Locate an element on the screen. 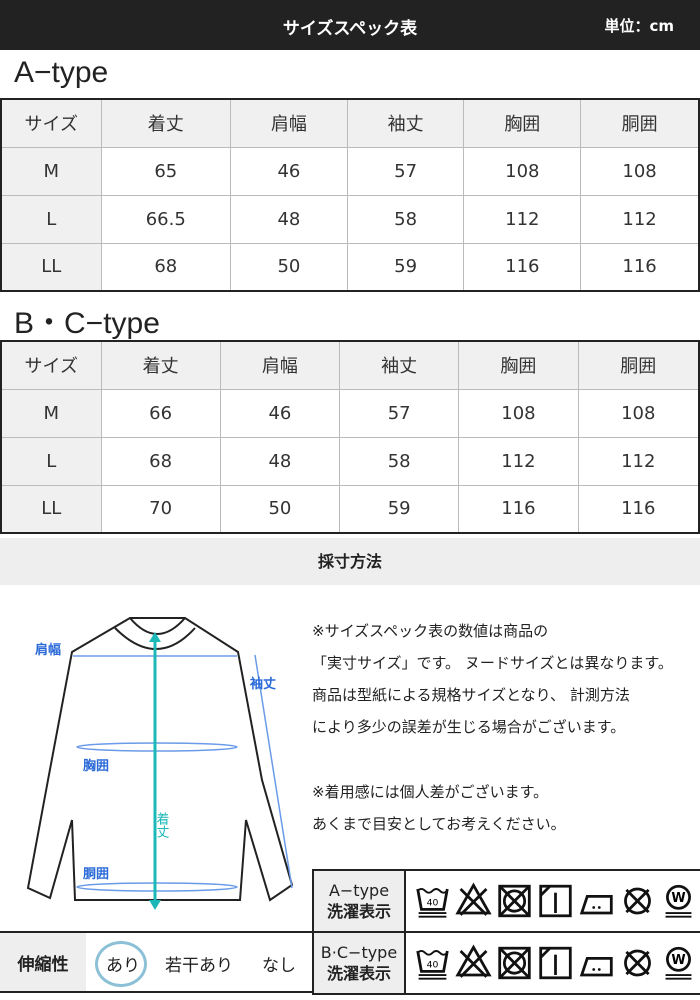  type-bc-label: B・C−type is located at coordinates (87, 323).